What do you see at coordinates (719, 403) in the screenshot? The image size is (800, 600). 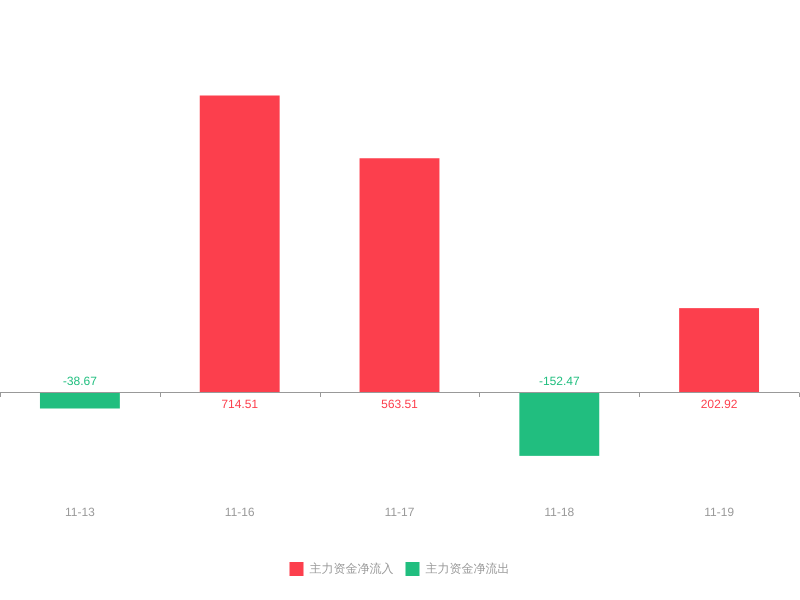 I see `data-label: 202.92` at bounding box center [719, 403].